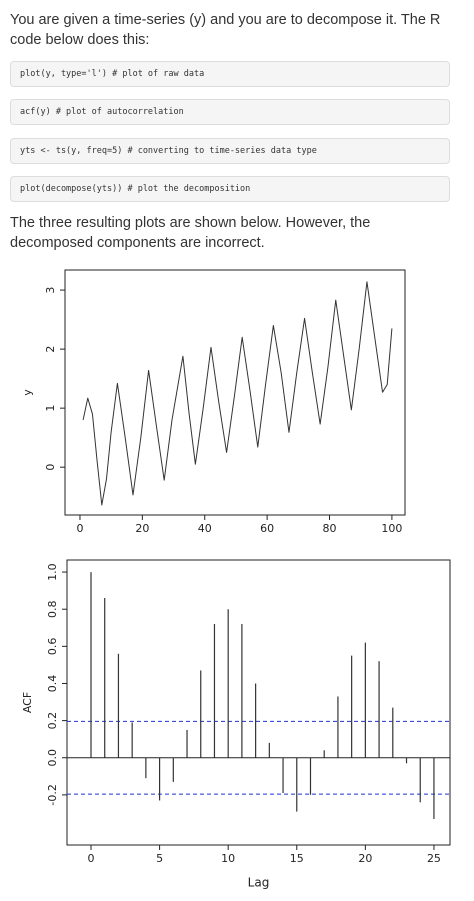 This screenshot has width=474, height=901. Describe the element at coordinates (228, 858) in the screenshot. I see `x-tick-label: 10` at that location.